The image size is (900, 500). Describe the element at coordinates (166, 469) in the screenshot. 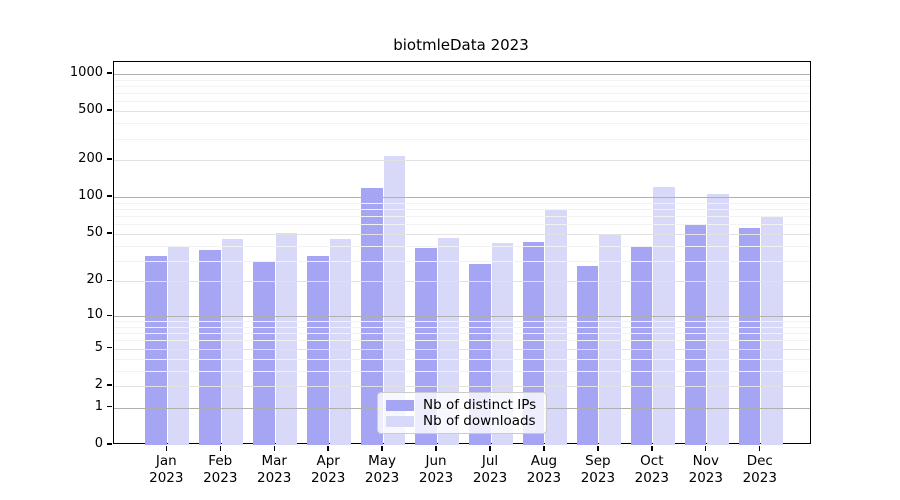

I see `x-tick-label: Jan 2023` at that location.